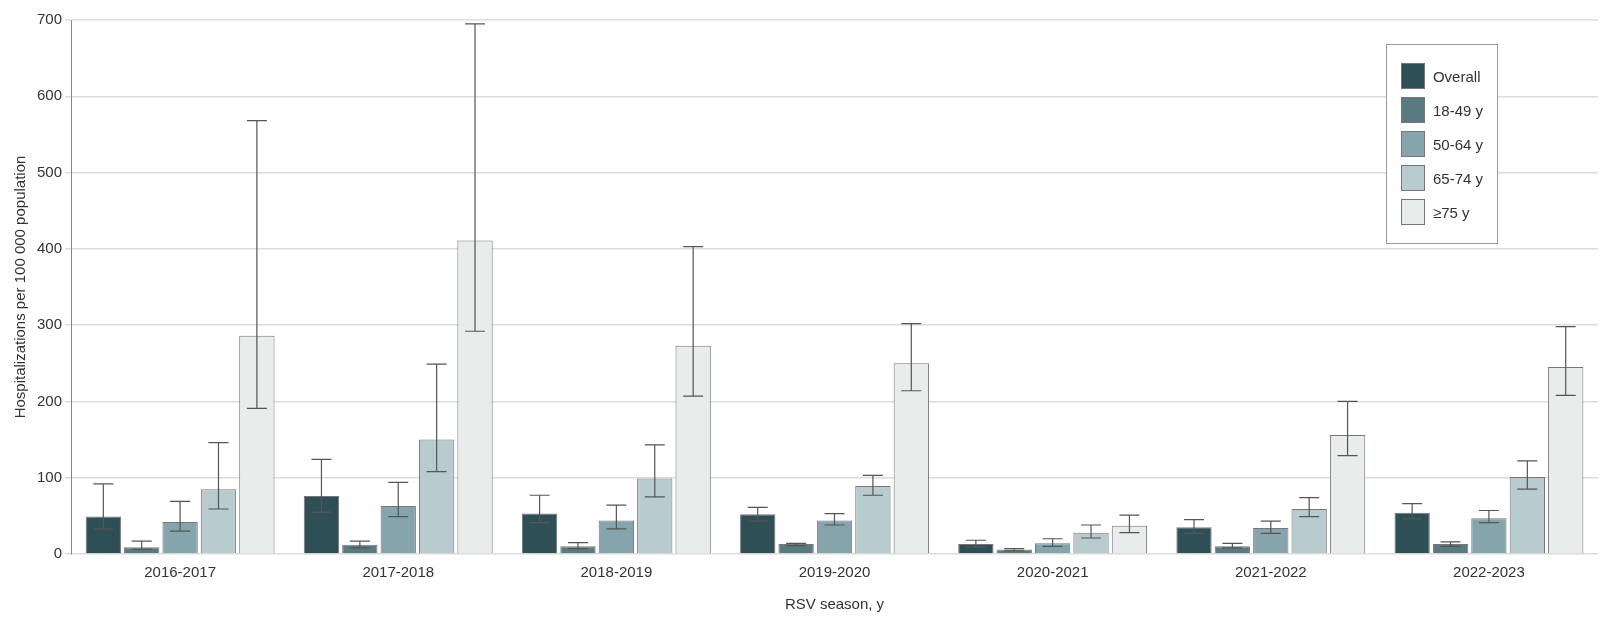  I want to click on y-tick-label: 200, so click(50, 400).